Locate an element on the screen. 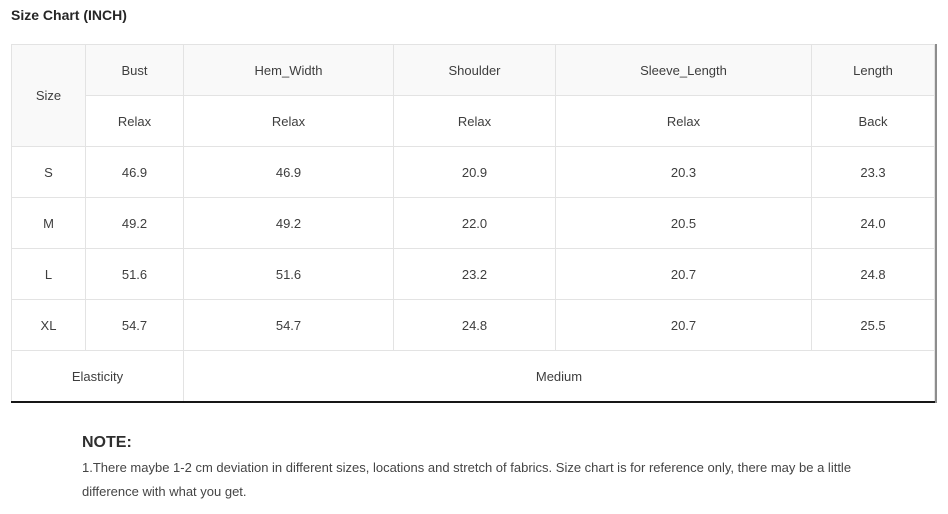 This screenshot has height=514, width=948. column-header-bust: Bust is located at coordinates (134, 70).